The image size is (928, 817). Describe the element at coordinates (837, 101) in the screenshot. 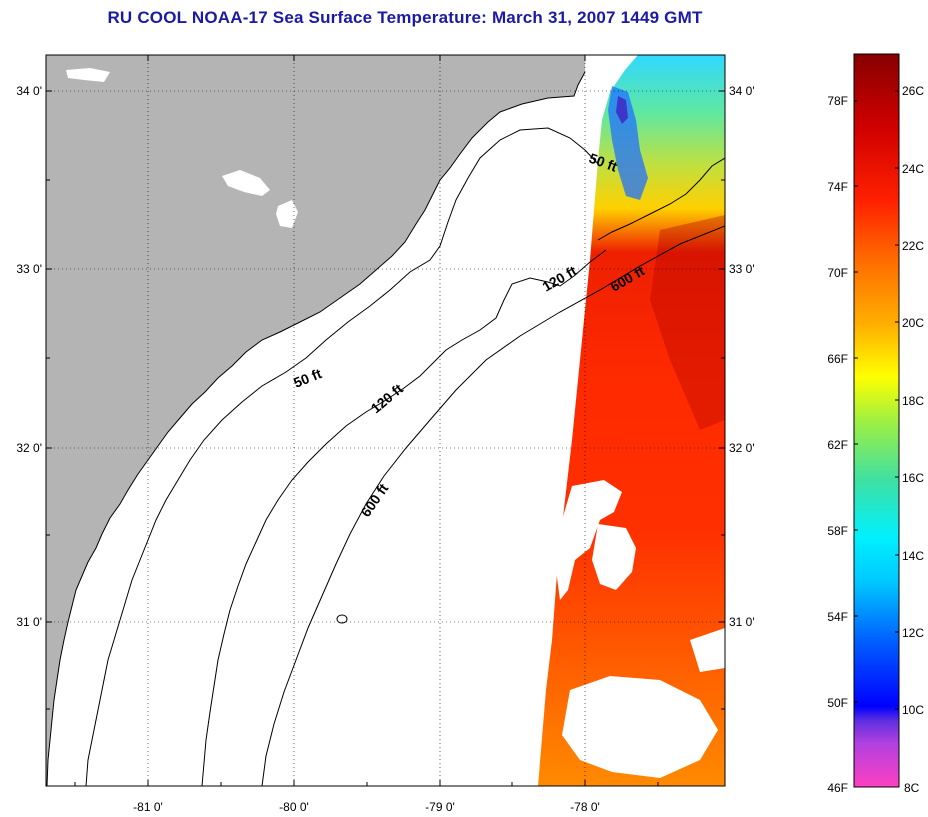

I see `colorbar-f-label: 78F` at that location.